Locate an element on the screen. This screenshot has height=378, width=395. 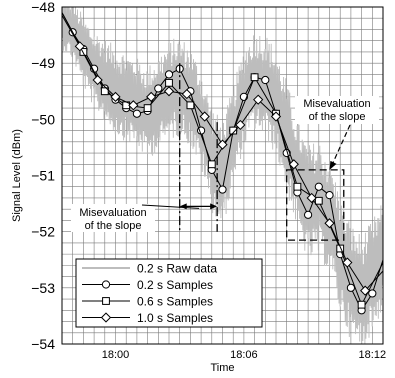
y-tick-label: −50 is located at coordinates (43, 119).